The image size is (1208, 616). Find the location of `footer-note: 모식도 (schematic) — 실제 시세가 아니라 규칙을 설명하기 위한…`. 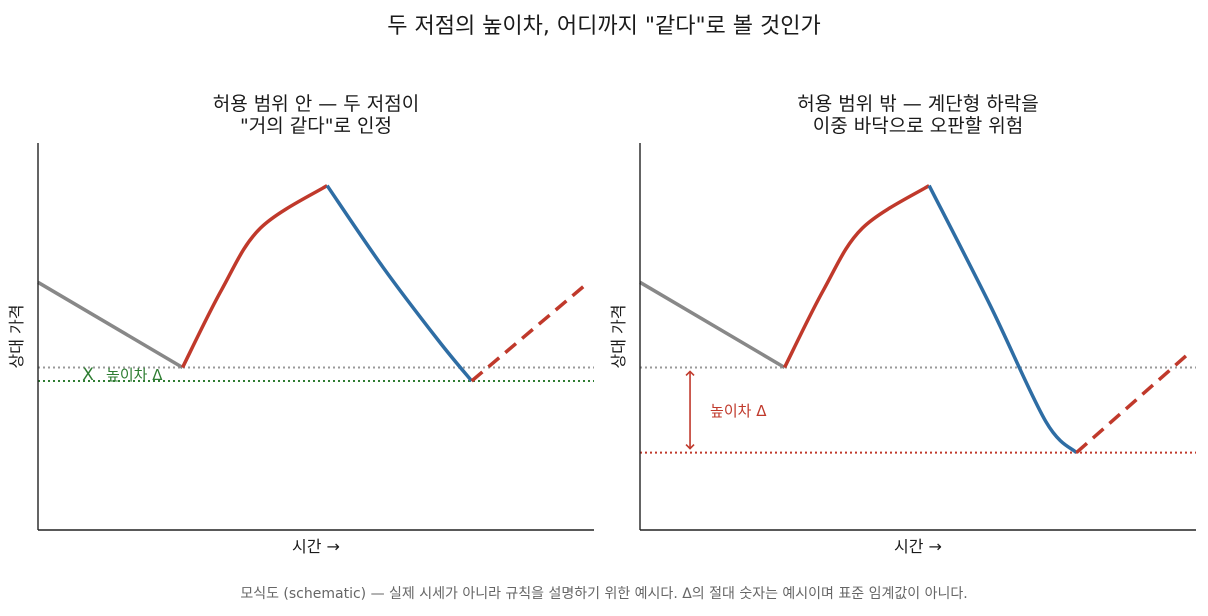

footer-note: 모식도 (schematic) — 실제 시세가 아니라 규칙을 설명하기 위한… is located at coordinates (604, 594).